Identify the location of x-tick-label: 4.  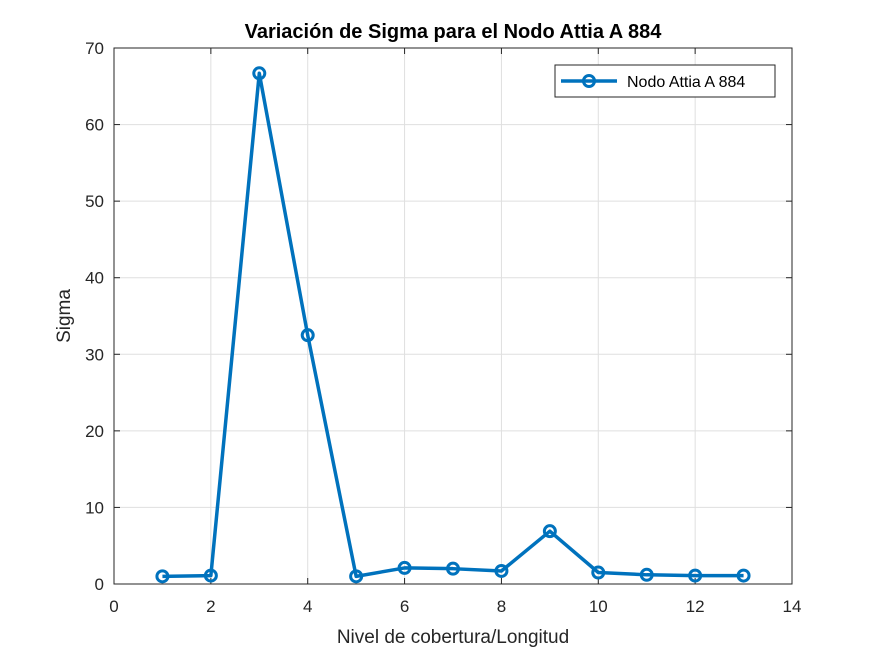
(307, 606).